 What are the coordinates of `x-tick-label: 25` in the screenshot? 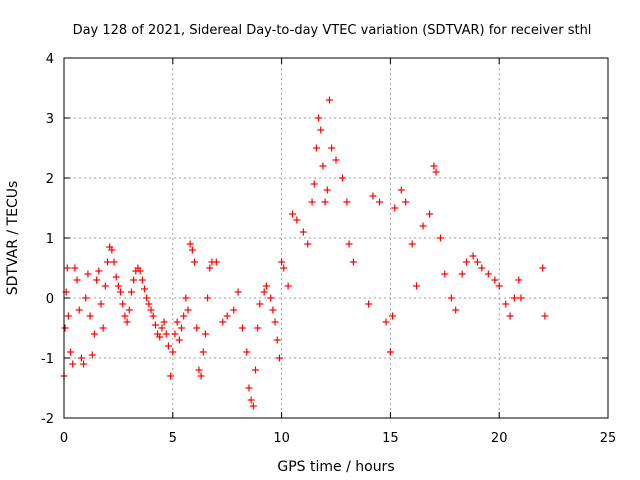 It's located at (608, 438).